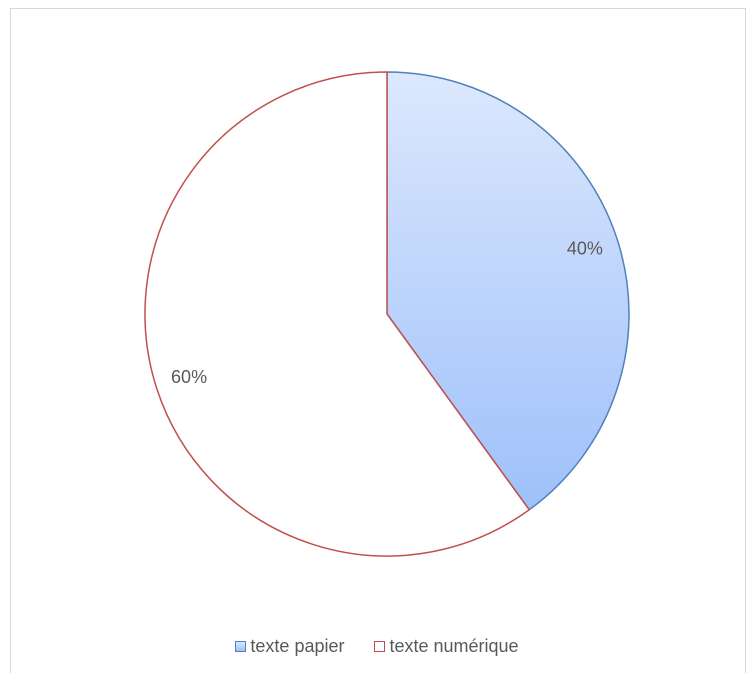  I want to click on legend-swatch-texte-numerique, so click(380, 646).